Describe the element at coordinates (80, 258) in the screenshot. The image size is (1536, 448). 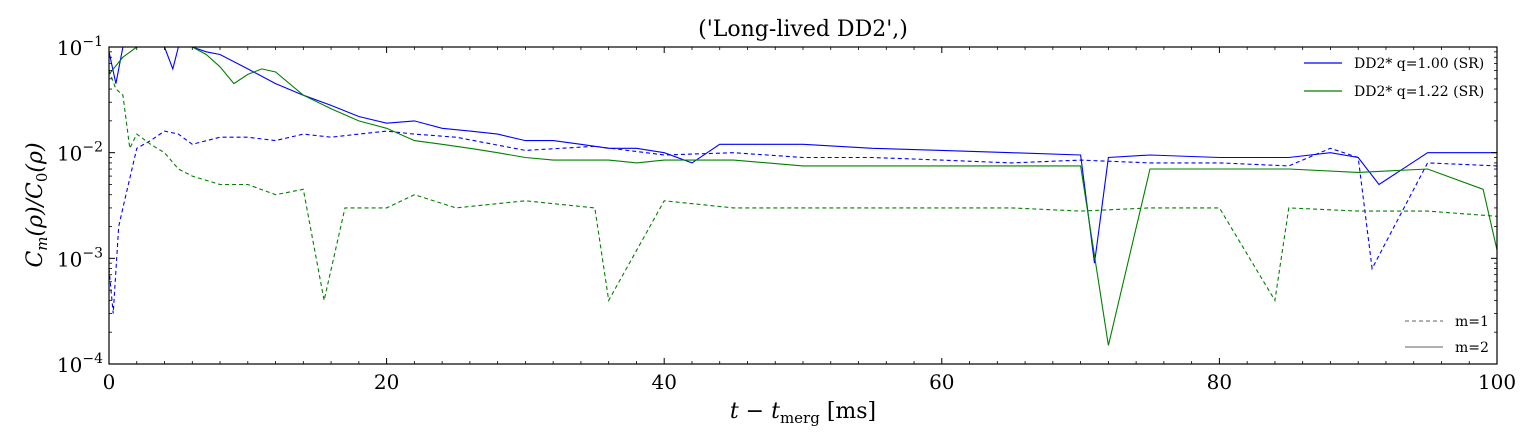
I see `y-tick-label: 10⁻³` at that location.